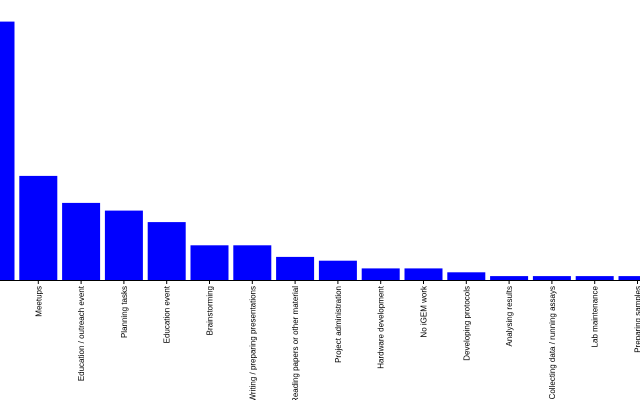 This screenshot has width=640, height=400. I want to click on x-tick-label: Analysing results, so click(509, 316).